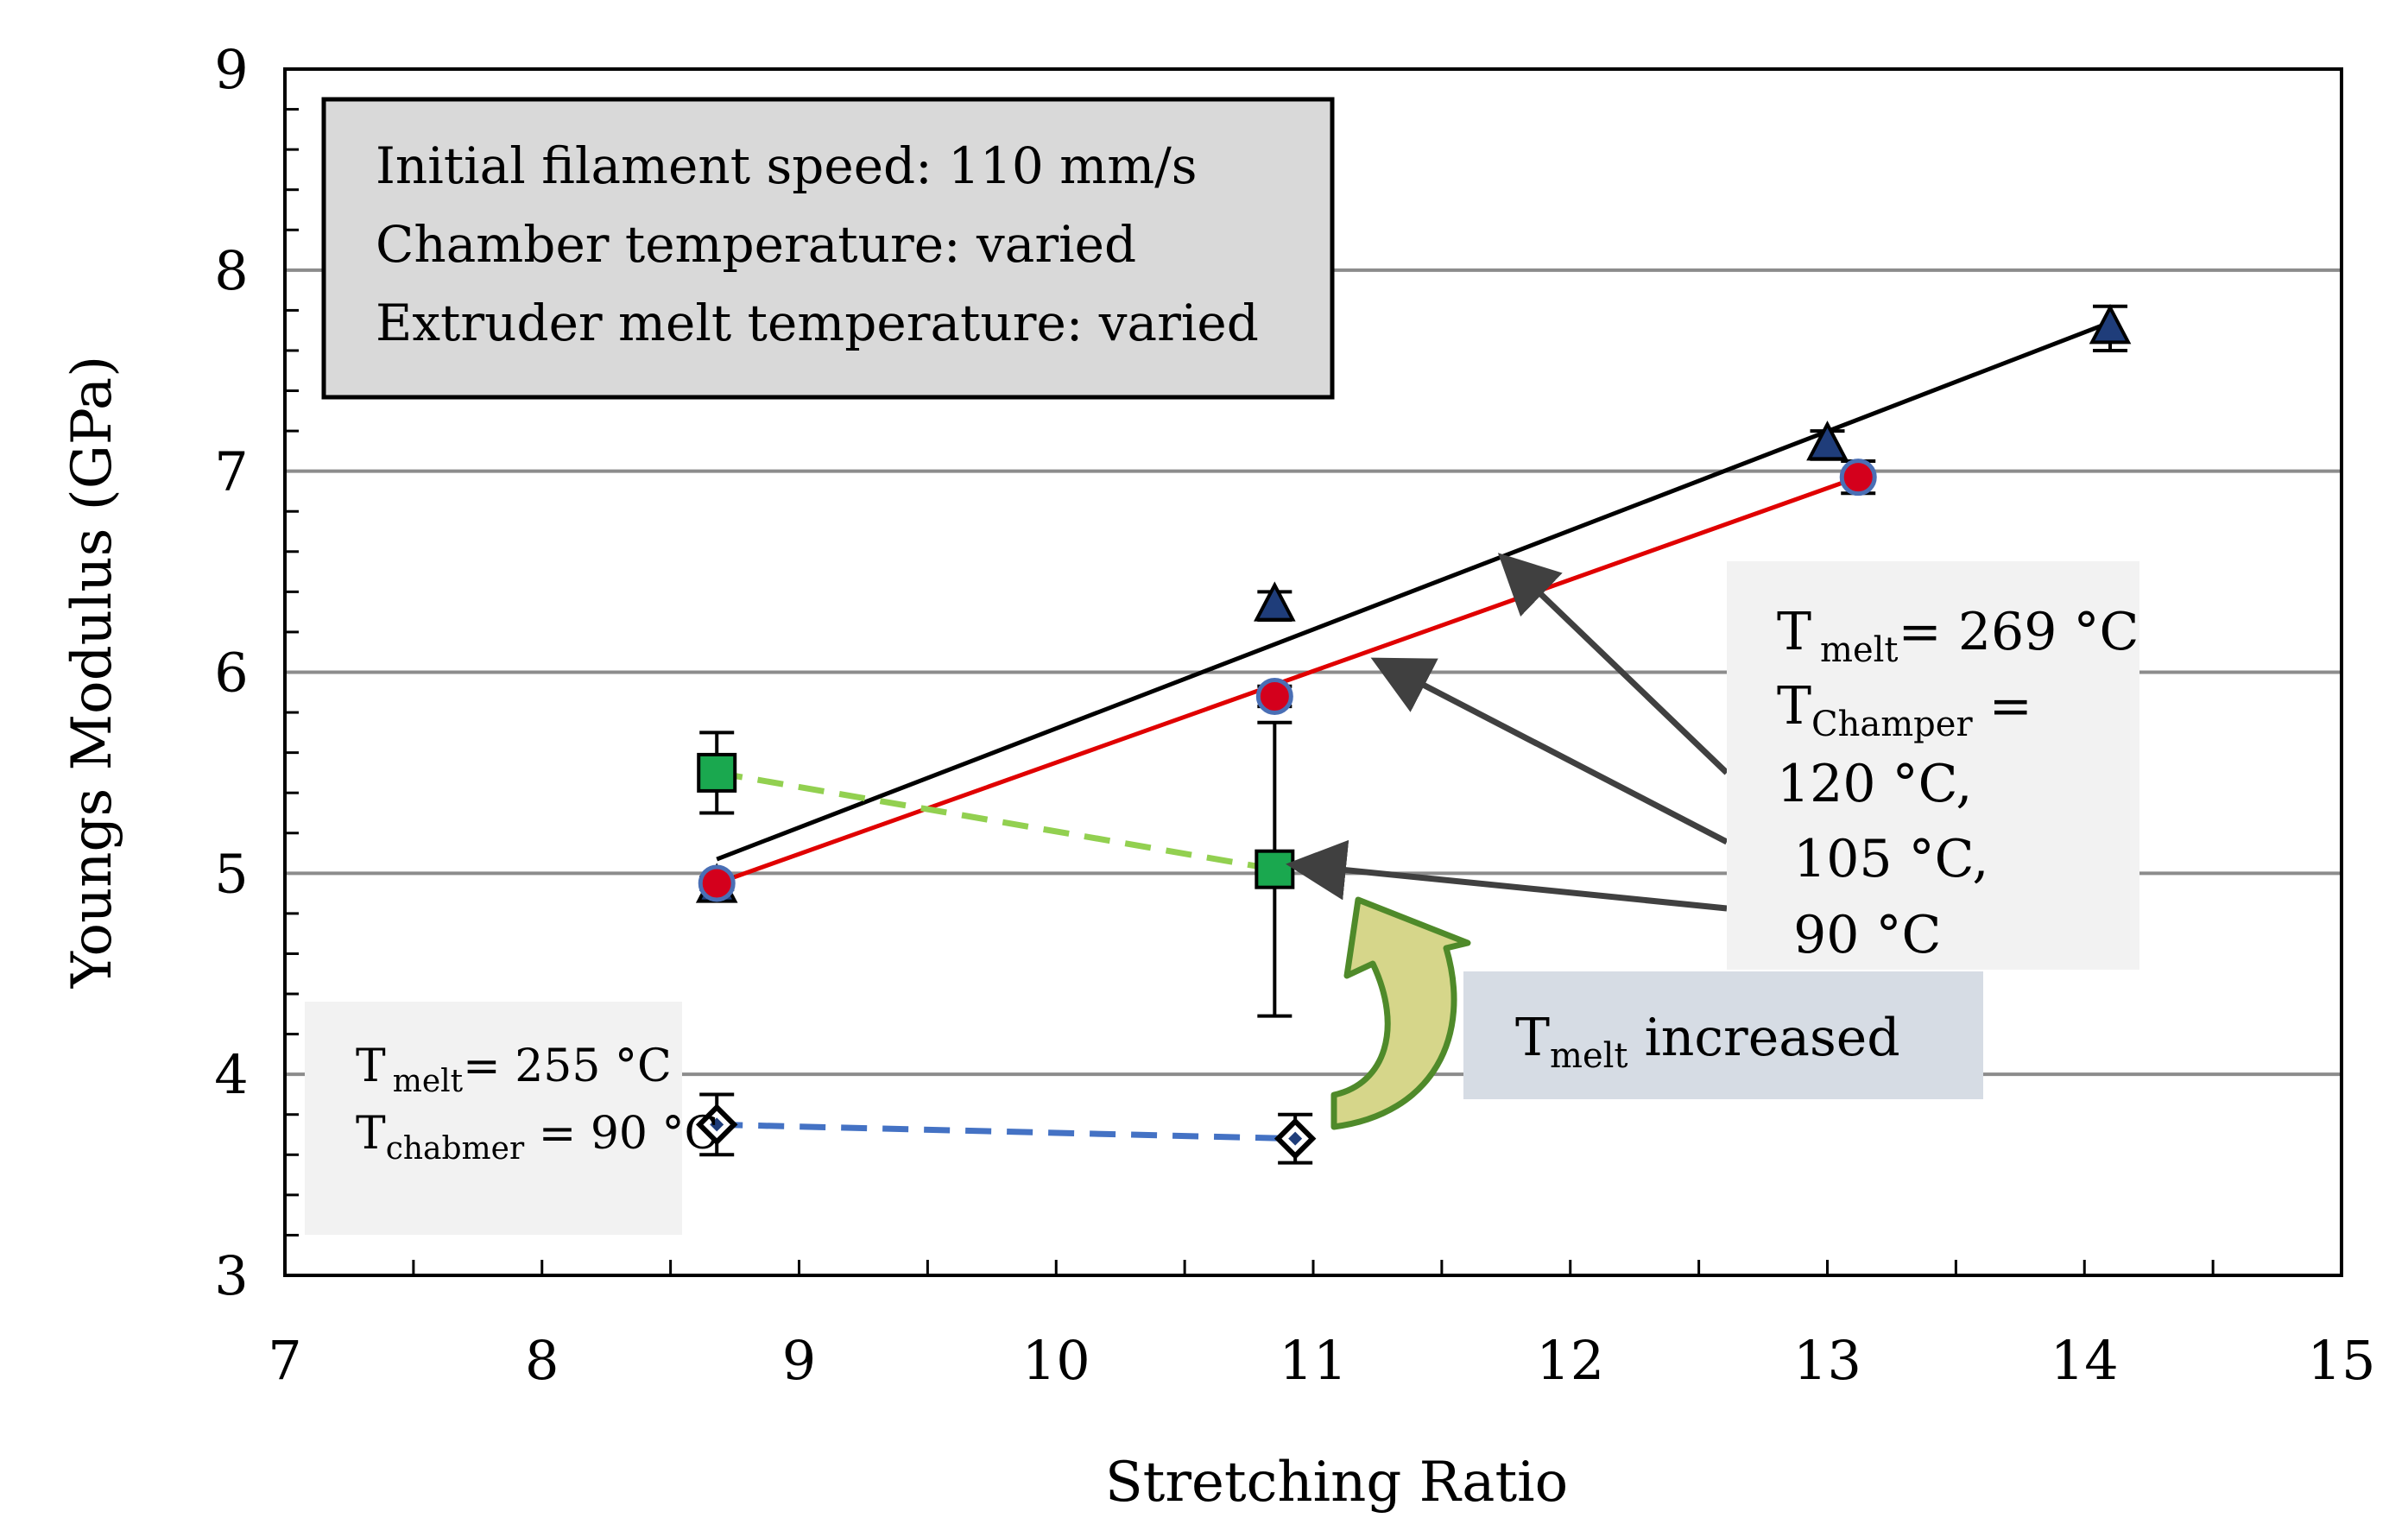 Image resolution: width=2408 pixels, height=1537 pixels. I want to click on arrow-to-green-square, so click(1507, 875).